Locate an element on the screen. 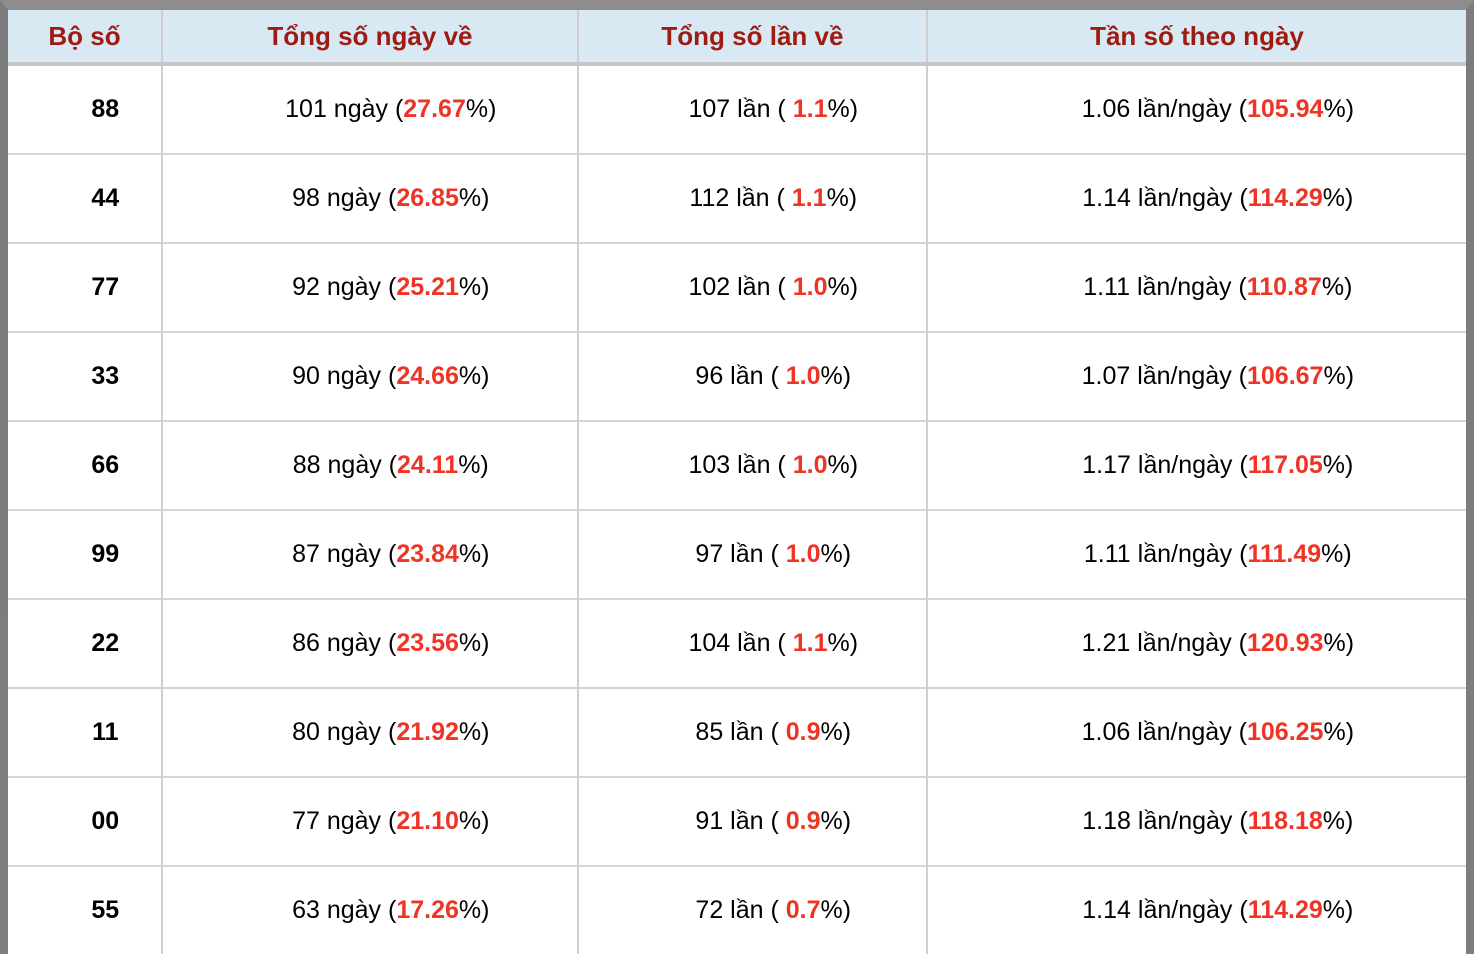 This screenshot has height=954, width=1474. days-text: 80 ngày ( is located at coordinates (344, 732).